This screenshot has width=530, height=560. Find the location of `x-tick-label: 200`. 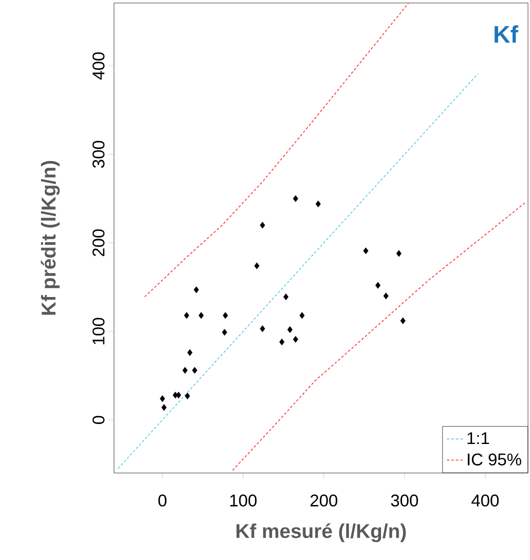

x-tick-label: 200 is located at coordinates (324, 500).